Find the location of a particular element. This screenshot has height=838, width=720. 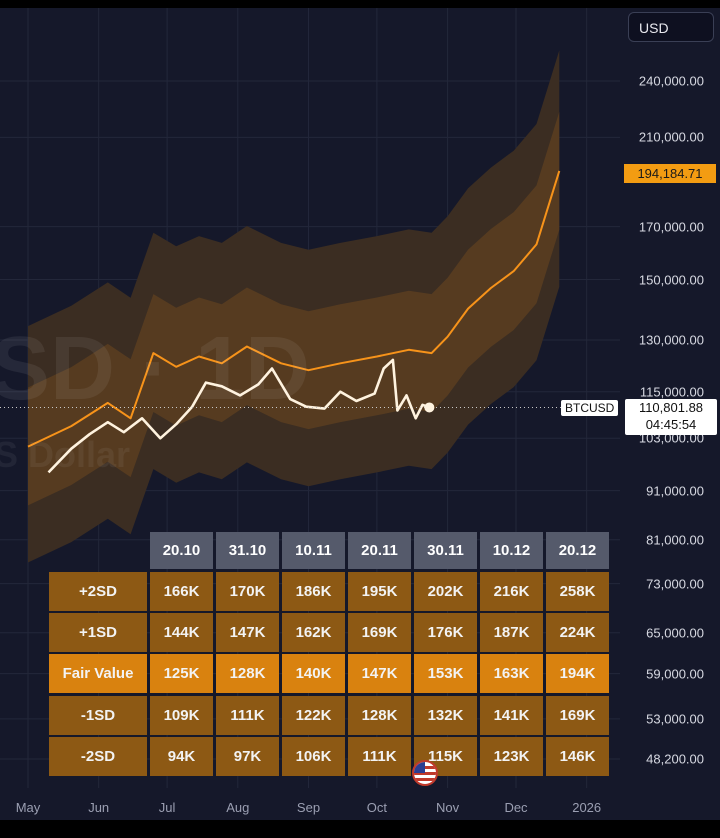

value-cell: 166K is located at coordinates (181, 591).